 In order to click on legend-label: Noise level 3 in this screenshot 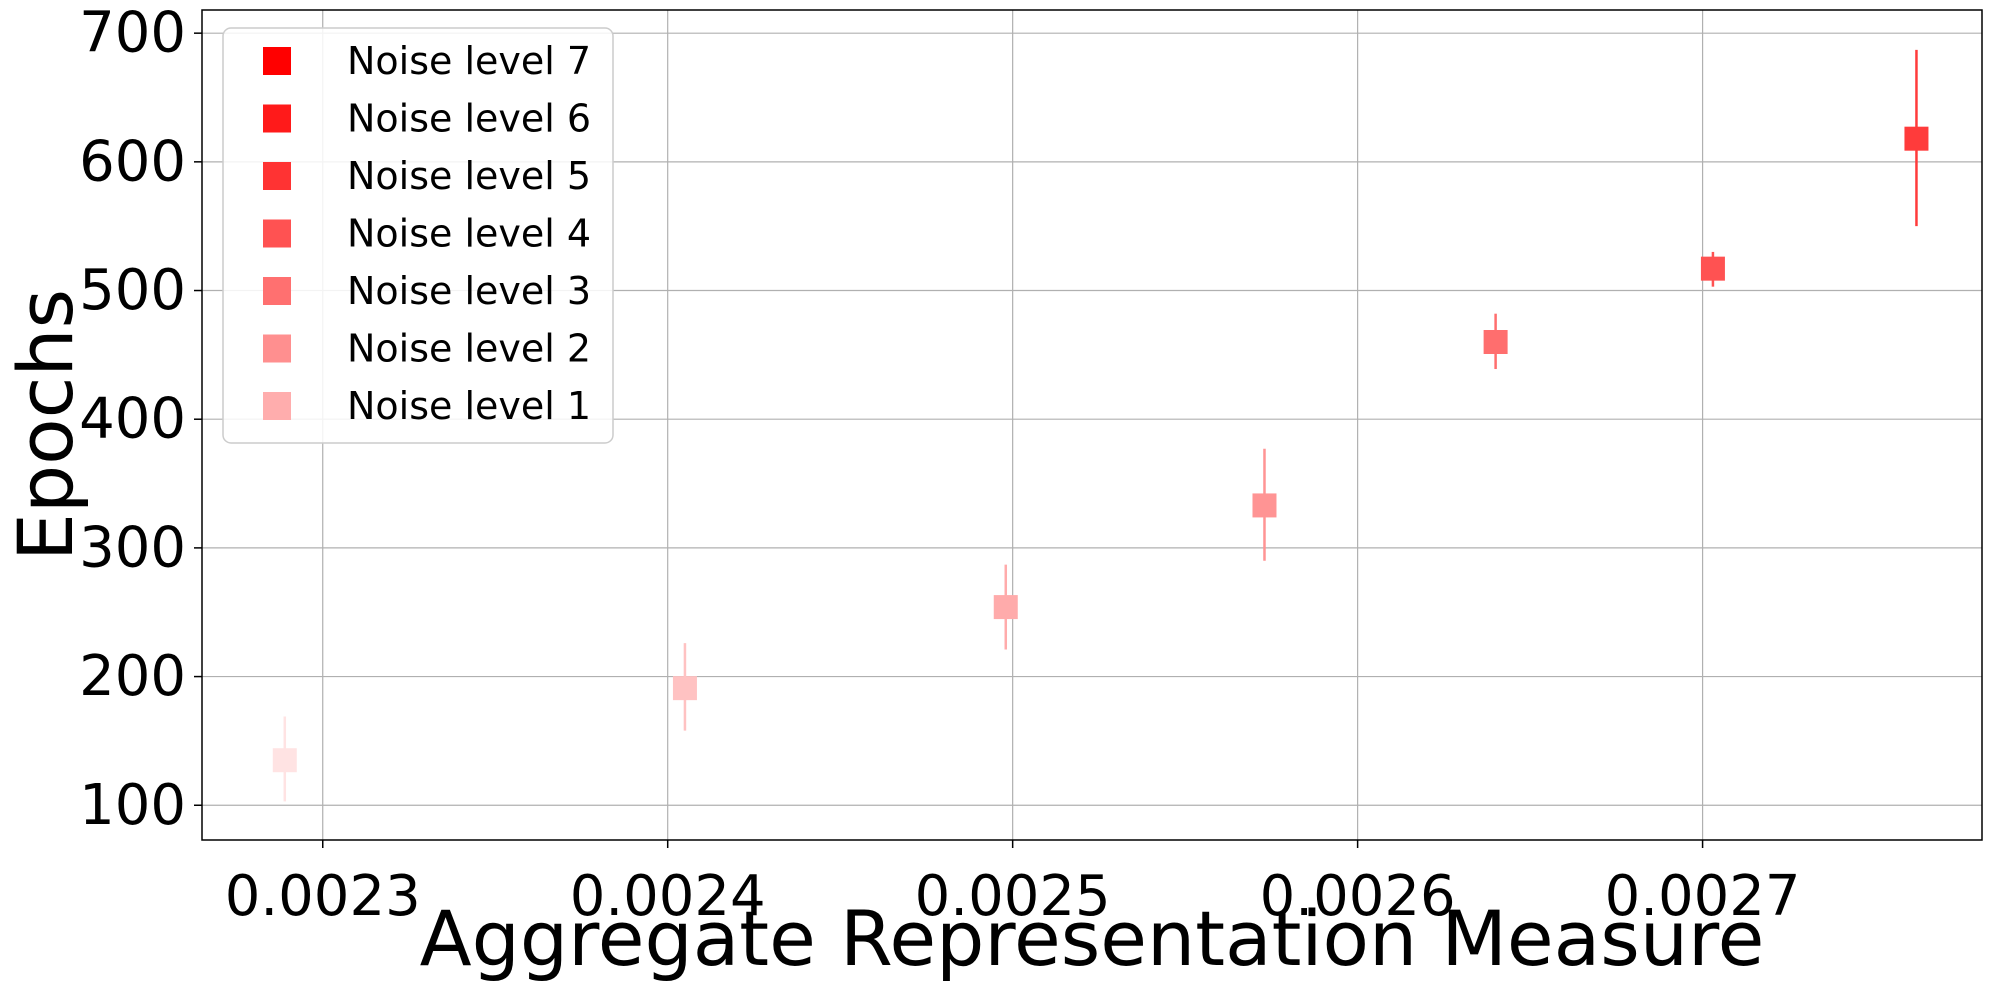, I will do `click(469, 291)`.